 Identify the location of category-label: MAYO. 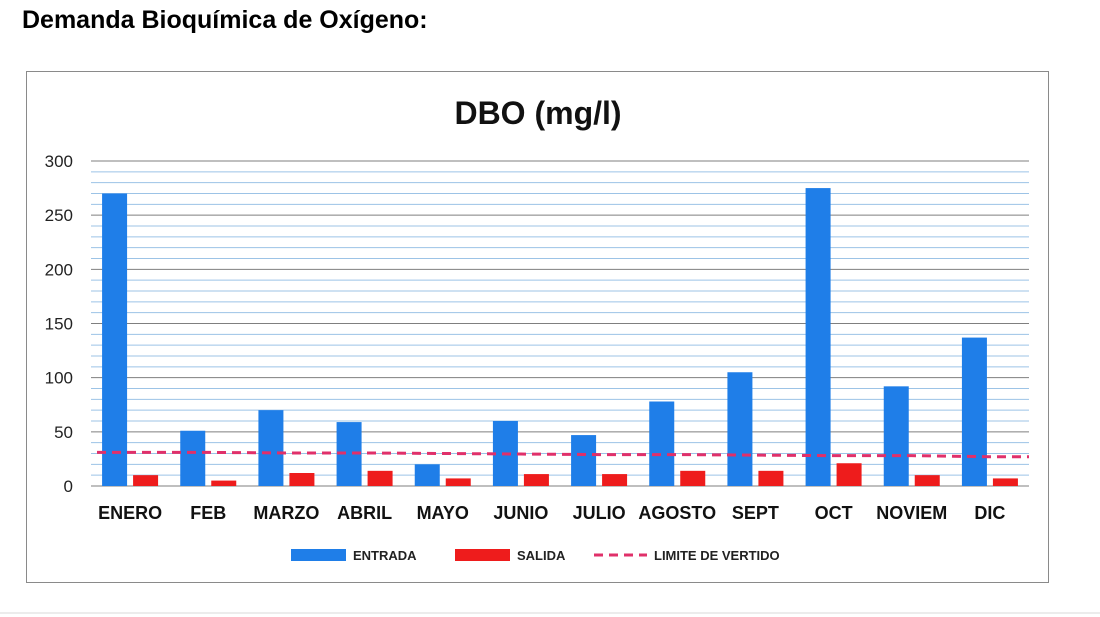
(443, 513).